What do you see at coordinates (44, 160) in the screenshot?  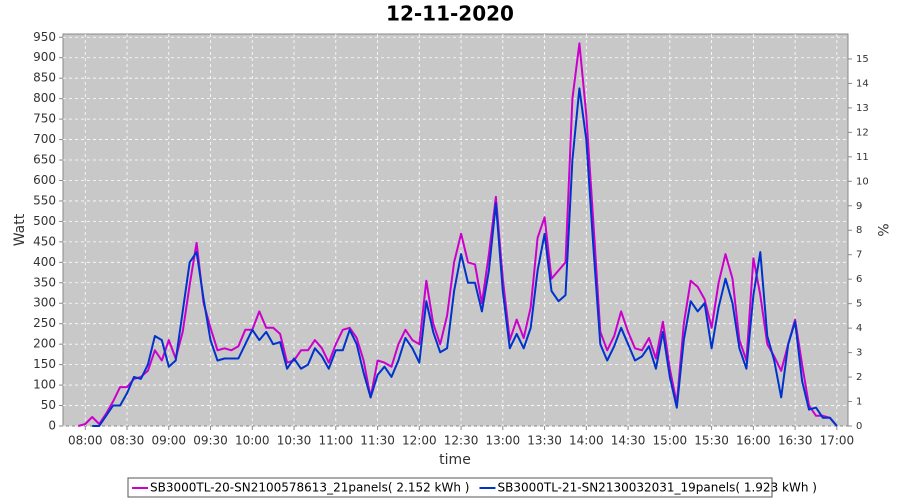 I see `y-tick-label: 650` at bounding box center [44, 160].